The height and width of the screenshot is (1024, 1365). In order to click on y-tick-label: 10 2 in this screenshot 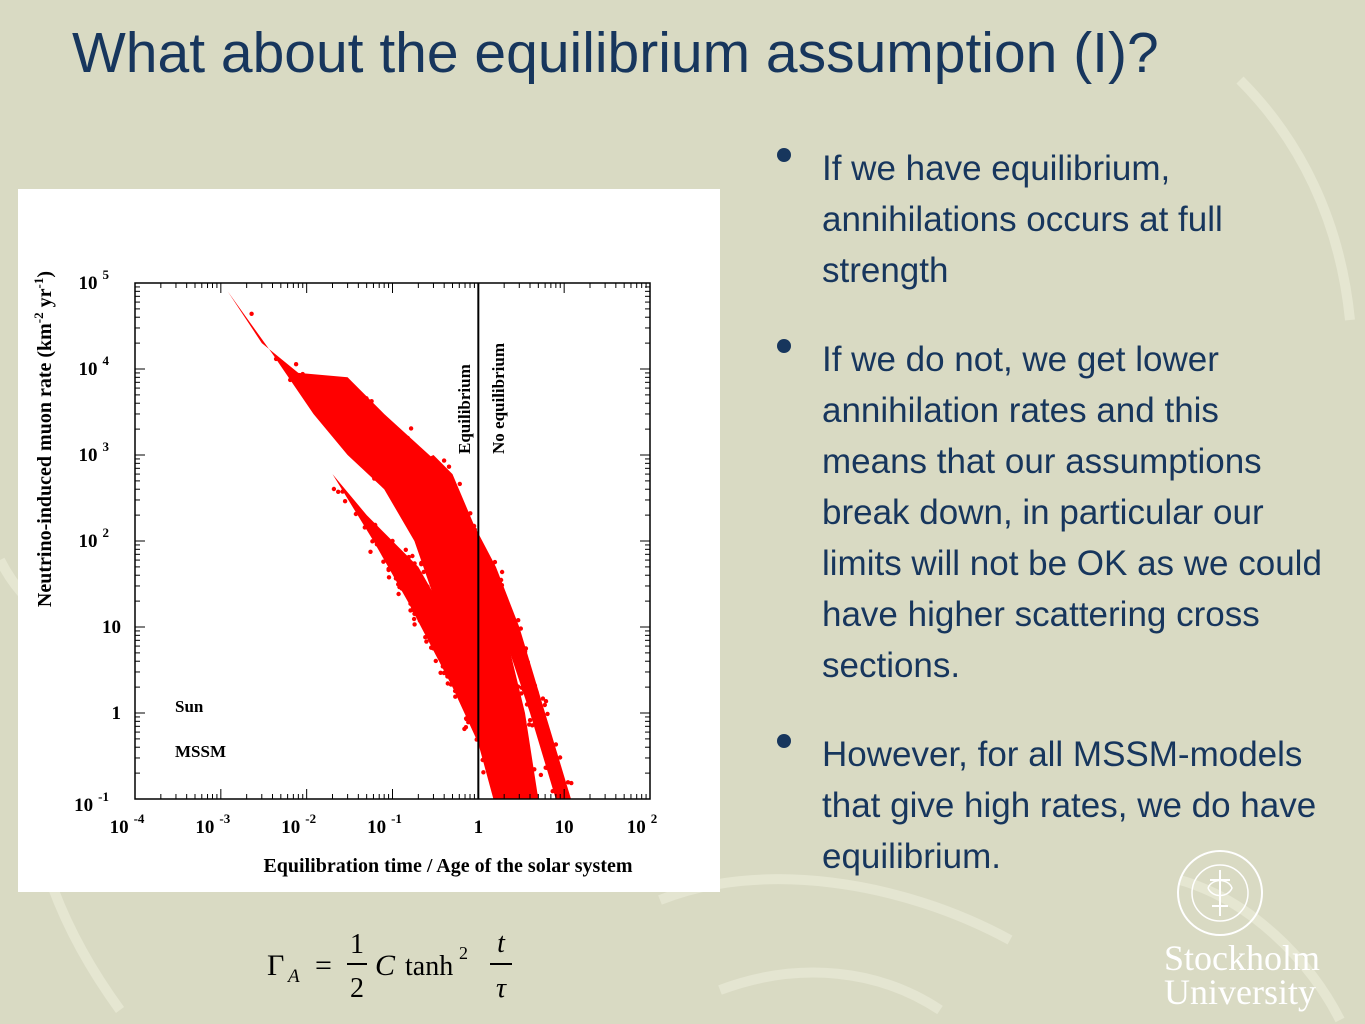, I will do `click(94, 538)`.